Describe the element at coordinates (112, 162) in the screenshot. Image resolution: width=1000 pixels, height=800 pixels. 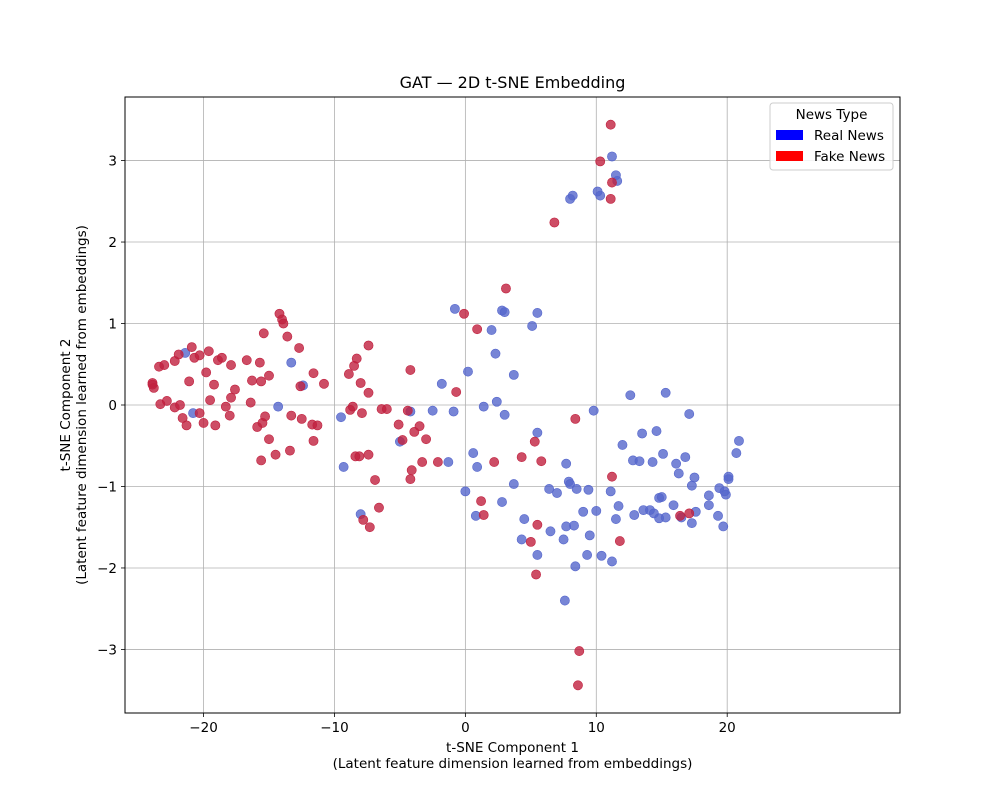
I see `y-tick-label: 3` at that location.